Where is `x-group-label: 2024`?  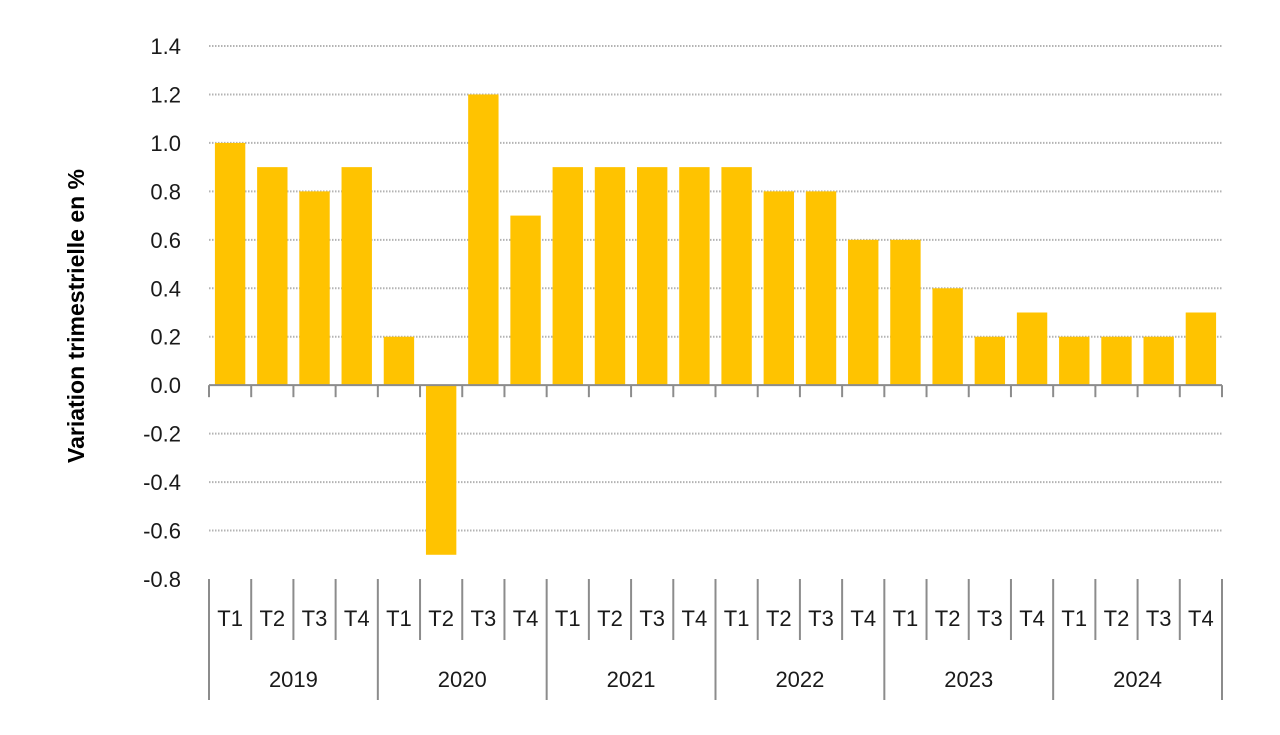 x-group-label: 2024 is located at coordinates (1137, 679).